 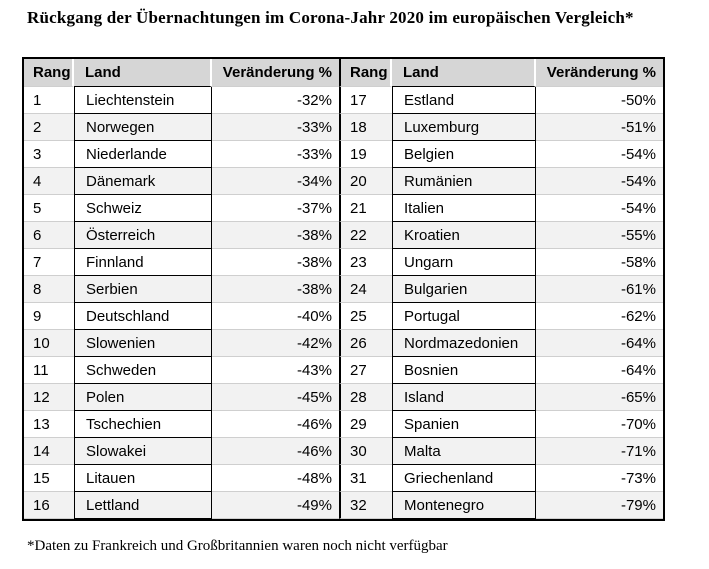 What do you see at coordinates (464, 235) in the screenshot?
I see `country-cell: Kroatien` at bounding box center [464, 235].